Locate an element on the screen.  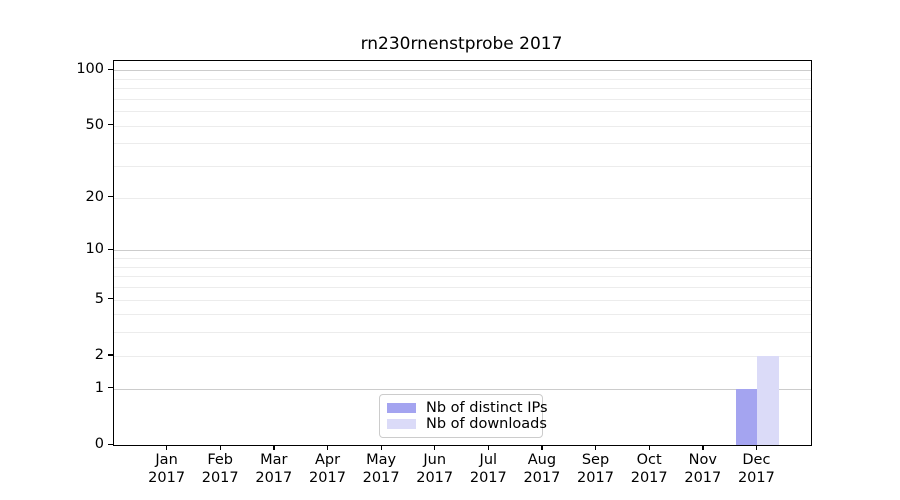
x-tick-label: Nov 2017 is located at coordinates (703, 469).